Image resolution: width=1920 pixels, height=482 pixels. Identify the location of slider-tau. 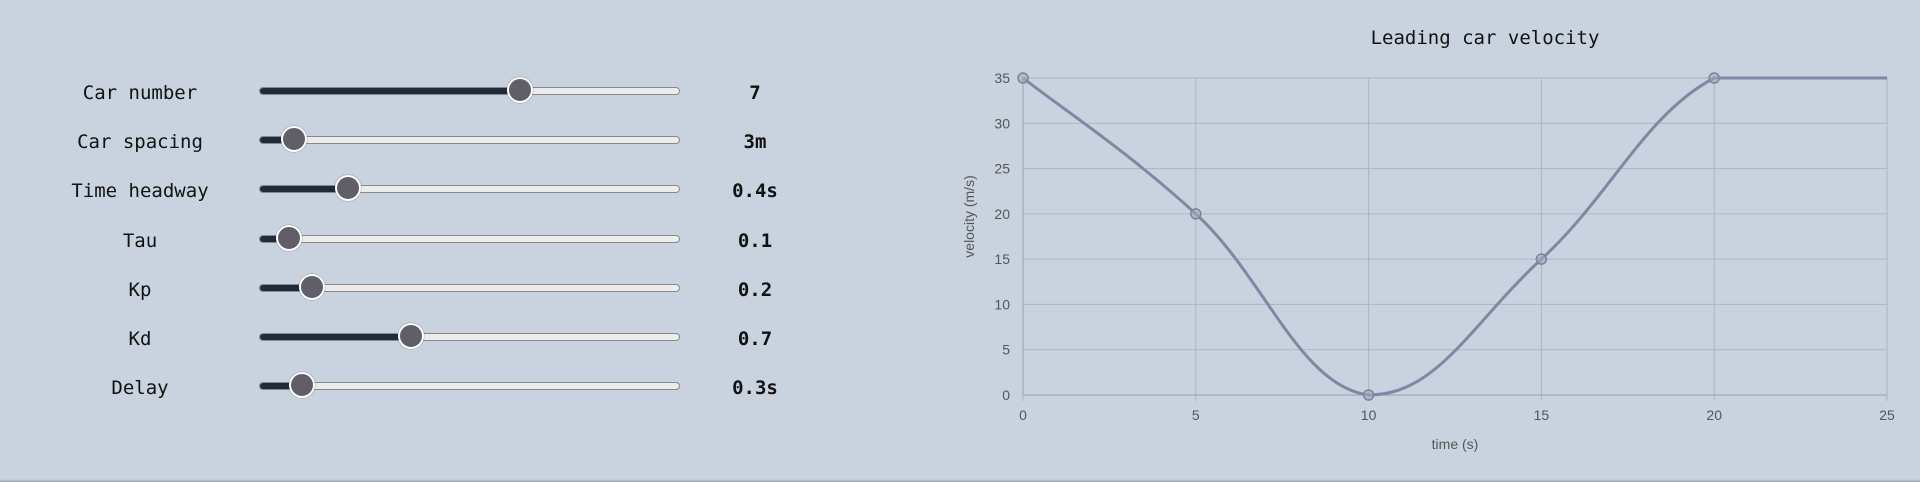
(469, 237).